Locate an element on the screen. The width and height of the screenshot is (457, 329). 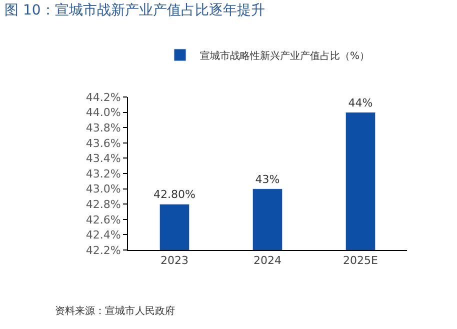
y-tick-label: 42.6% is located at coordinates (103, 219).